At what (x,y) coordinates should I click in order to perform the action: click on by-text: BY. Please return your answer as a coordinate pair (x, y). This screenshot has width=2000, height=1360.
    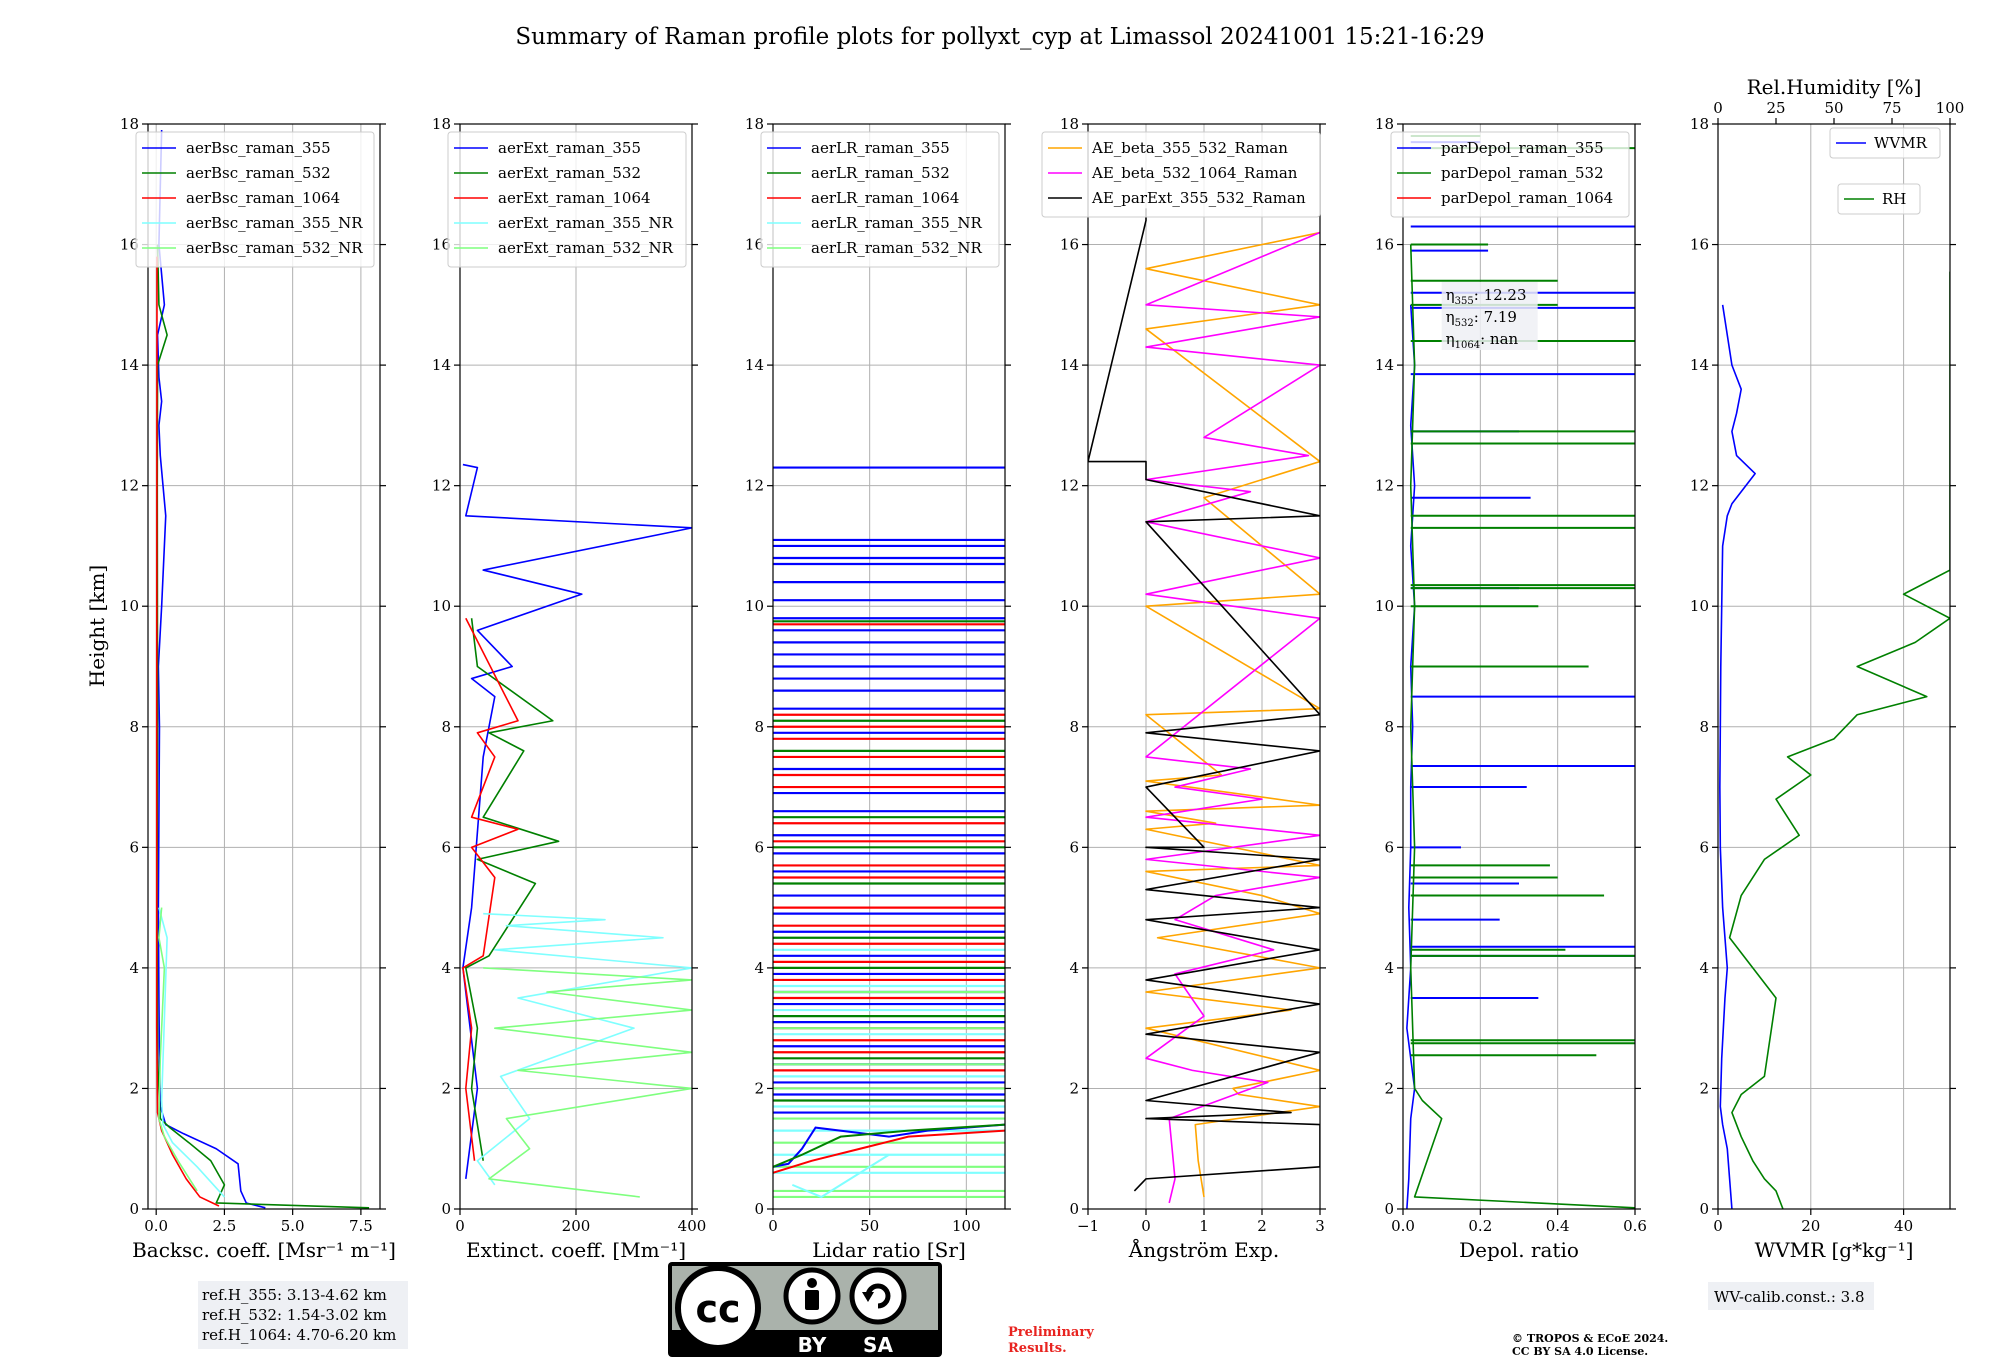
    Looking at the image, I should click on (812, 1345).